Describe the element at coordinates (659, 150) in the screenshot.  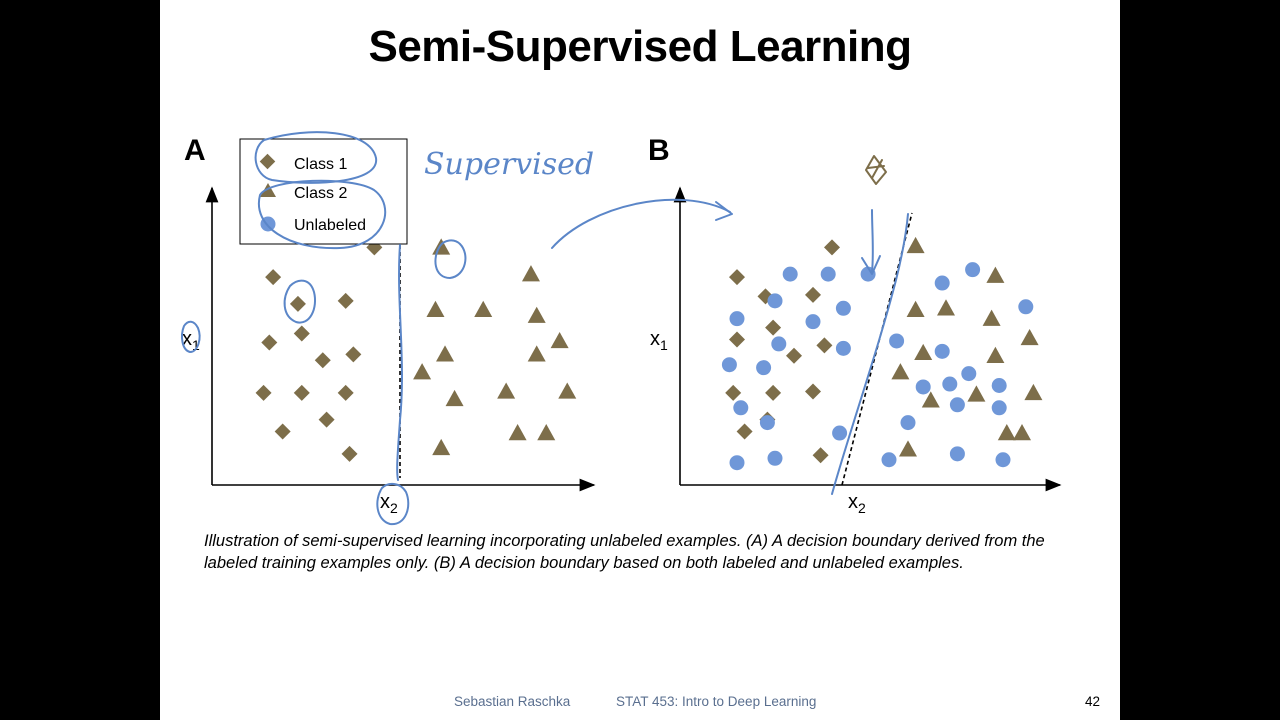
I see `panel-b-label: B` at that location.